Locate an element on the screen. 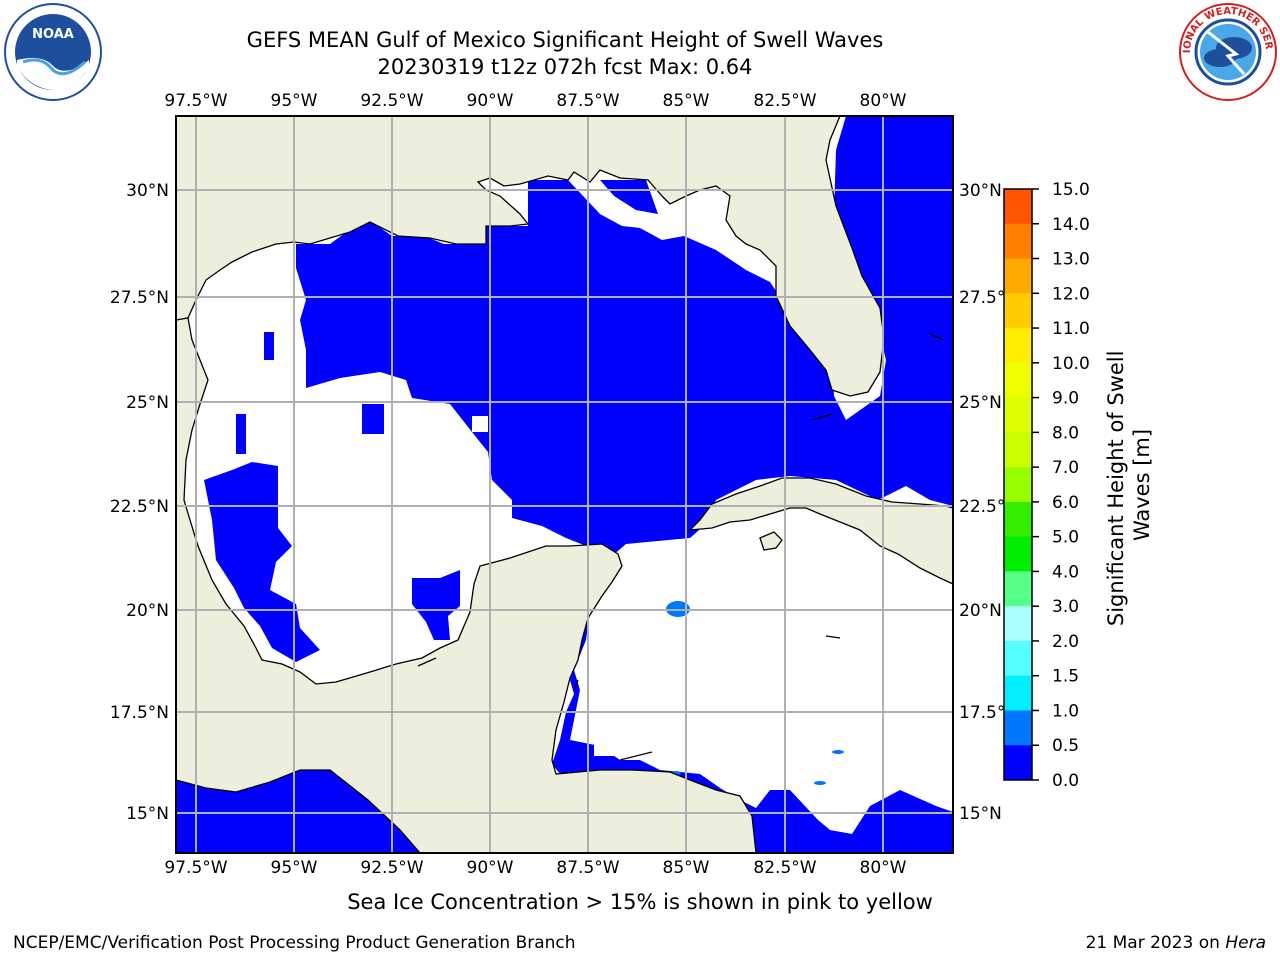 This screenshot has width=1280, height=960. swell-field-west is located at coordinates (262, 562).